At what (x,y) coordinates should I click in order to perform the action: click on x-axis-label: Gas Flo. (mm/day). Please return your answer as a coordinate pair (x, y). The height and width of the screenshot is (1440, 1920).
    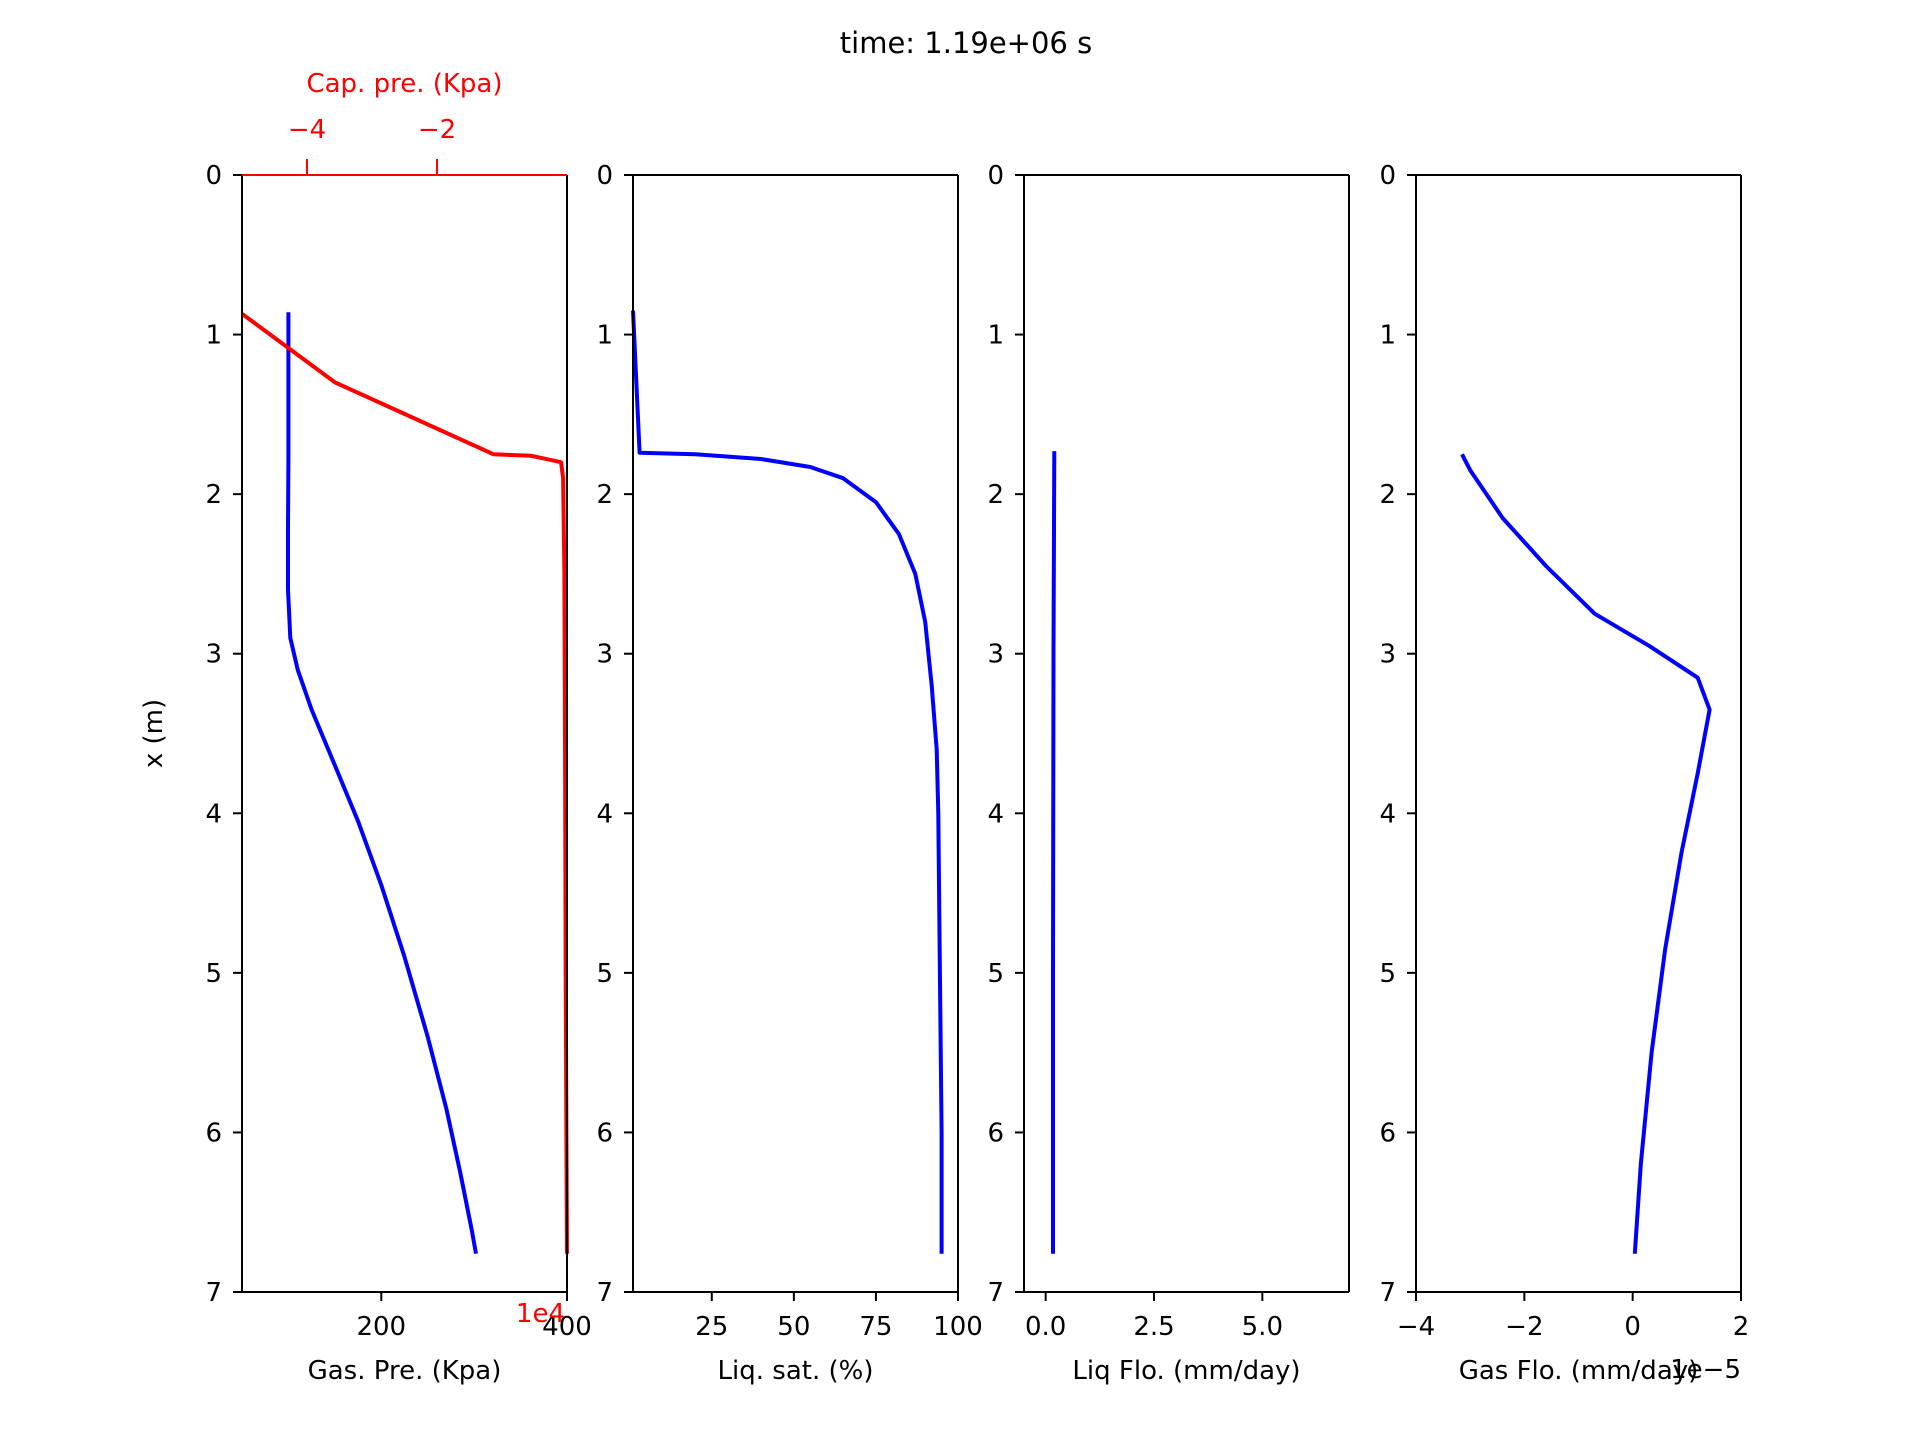
    Looking at the image, I should click on (1579, 1371).